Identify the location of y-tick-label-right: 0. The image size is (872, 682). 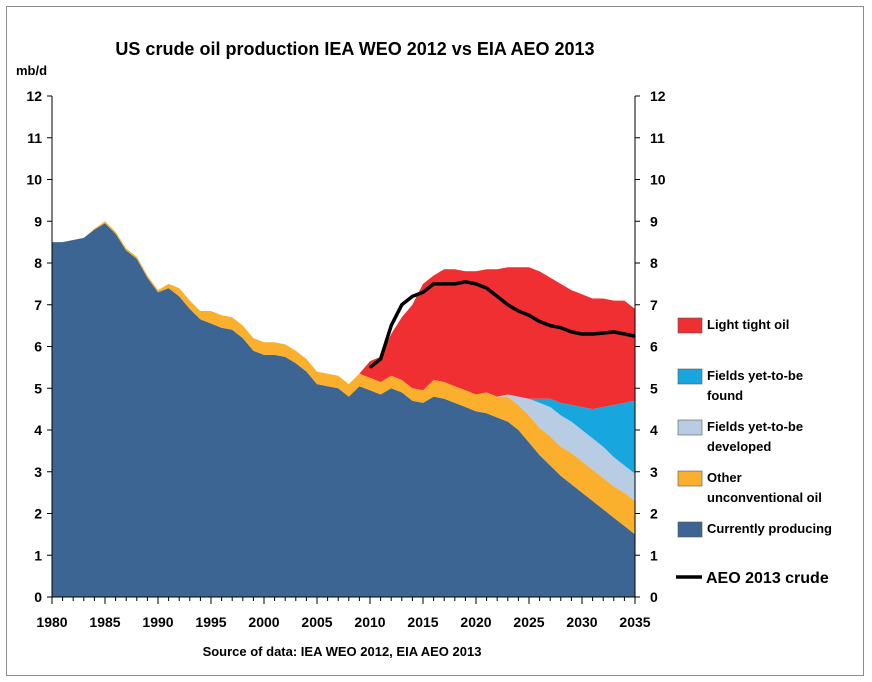
(654, 597).